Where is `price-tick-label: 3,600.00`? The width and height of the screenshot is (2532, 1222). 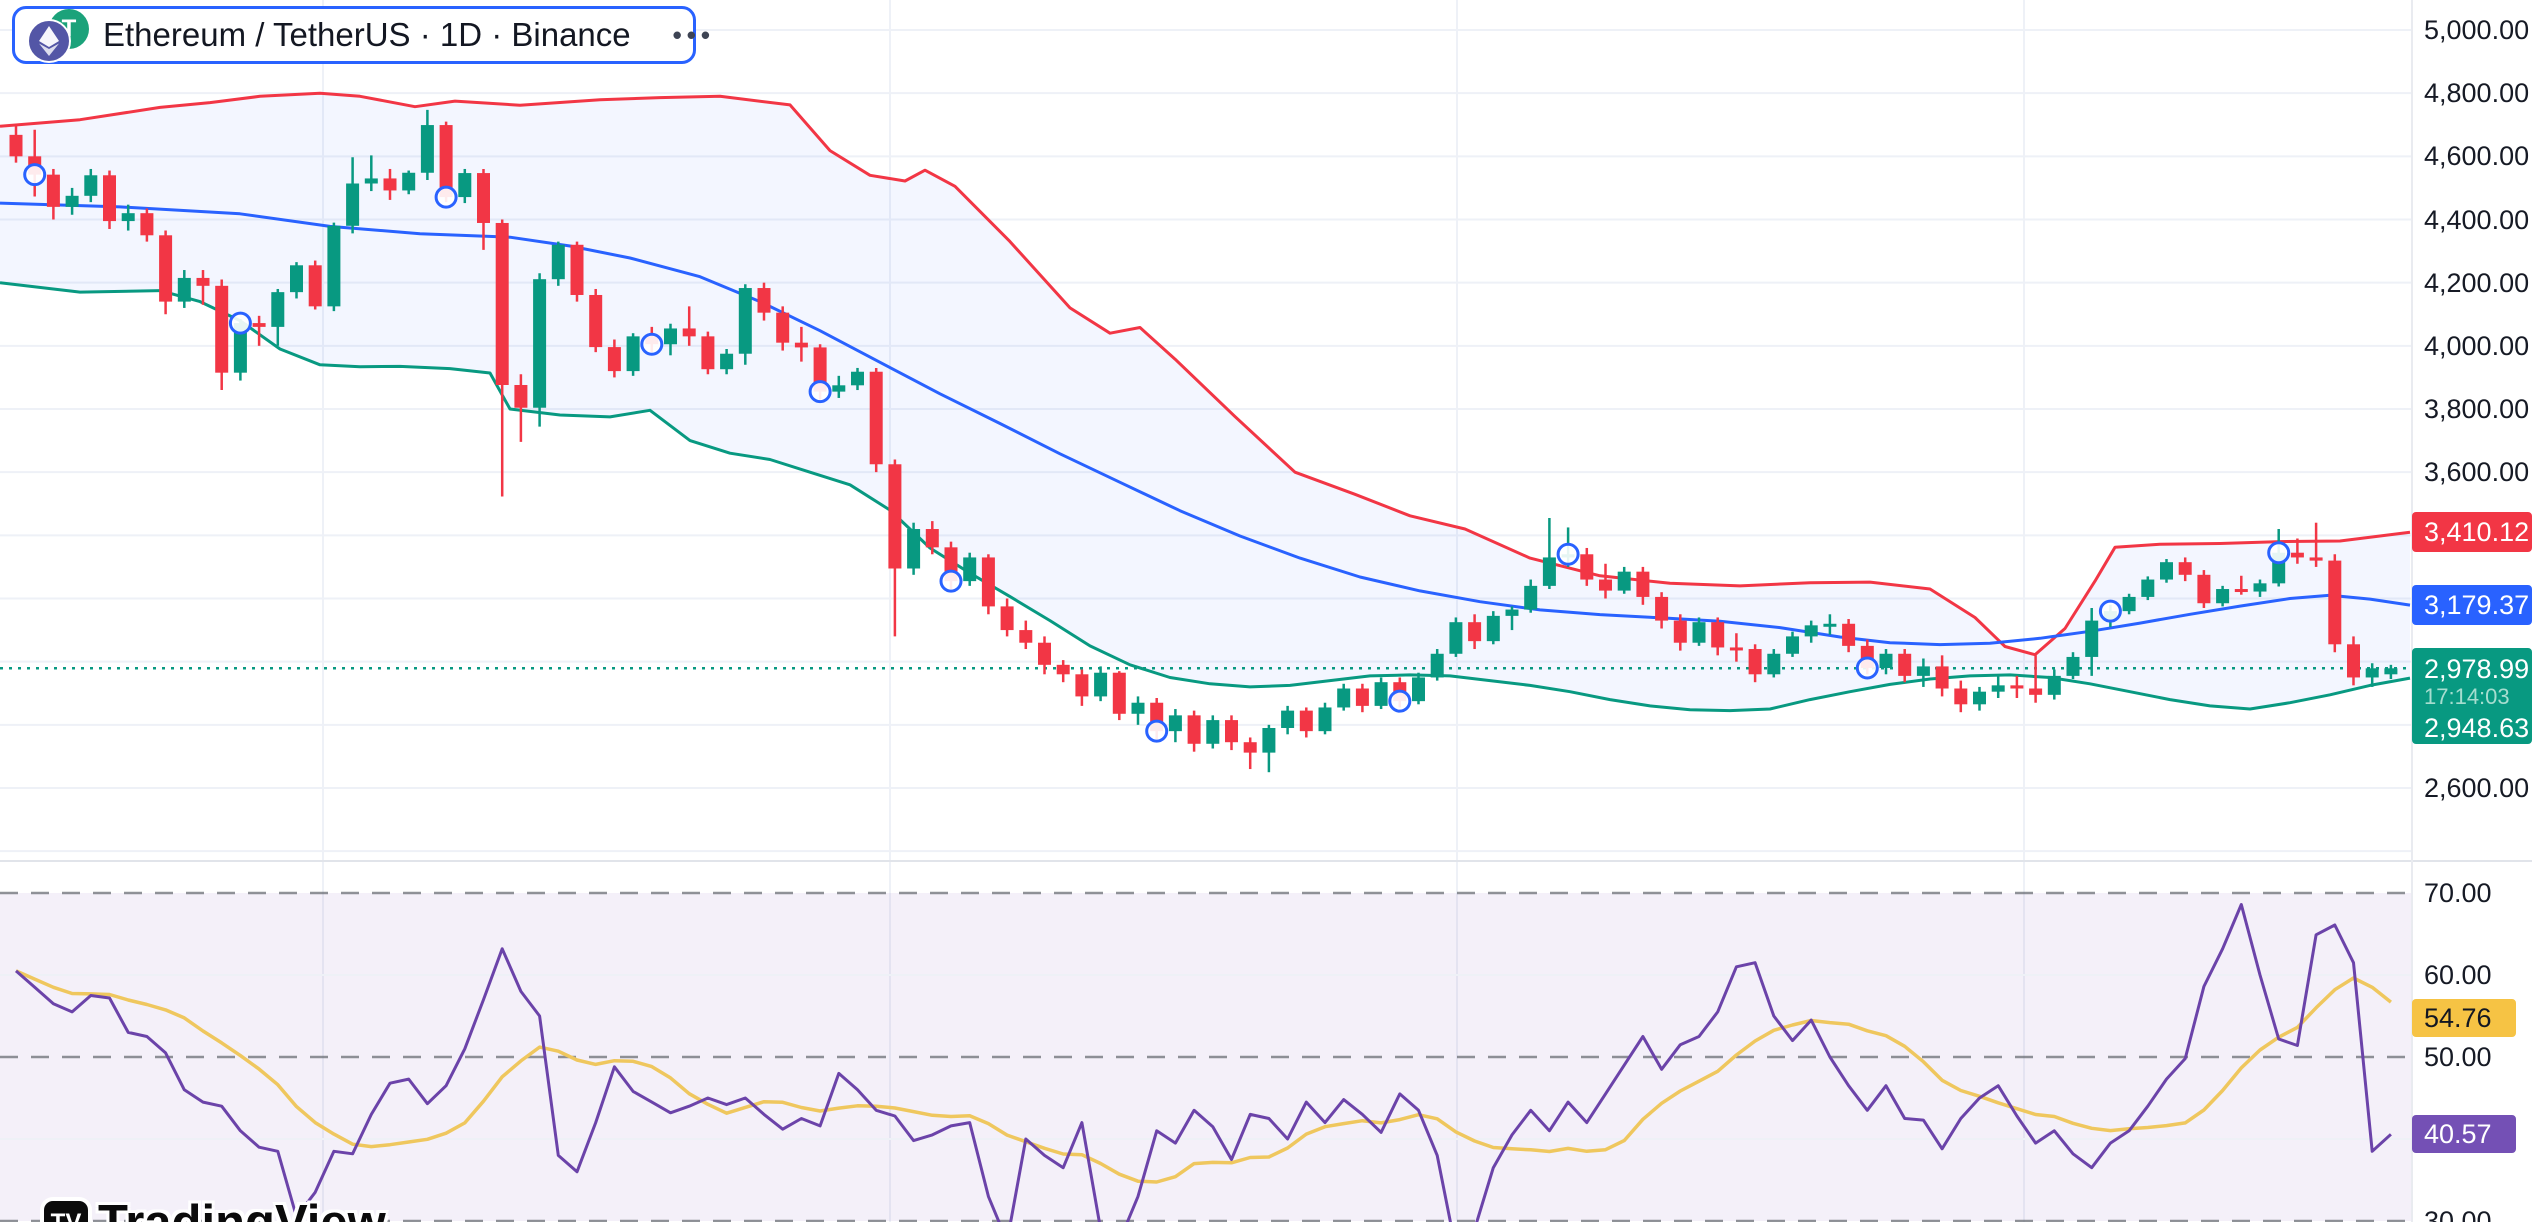 price-tick-label: 3,600.00 is located at coordinates (2477, 472).